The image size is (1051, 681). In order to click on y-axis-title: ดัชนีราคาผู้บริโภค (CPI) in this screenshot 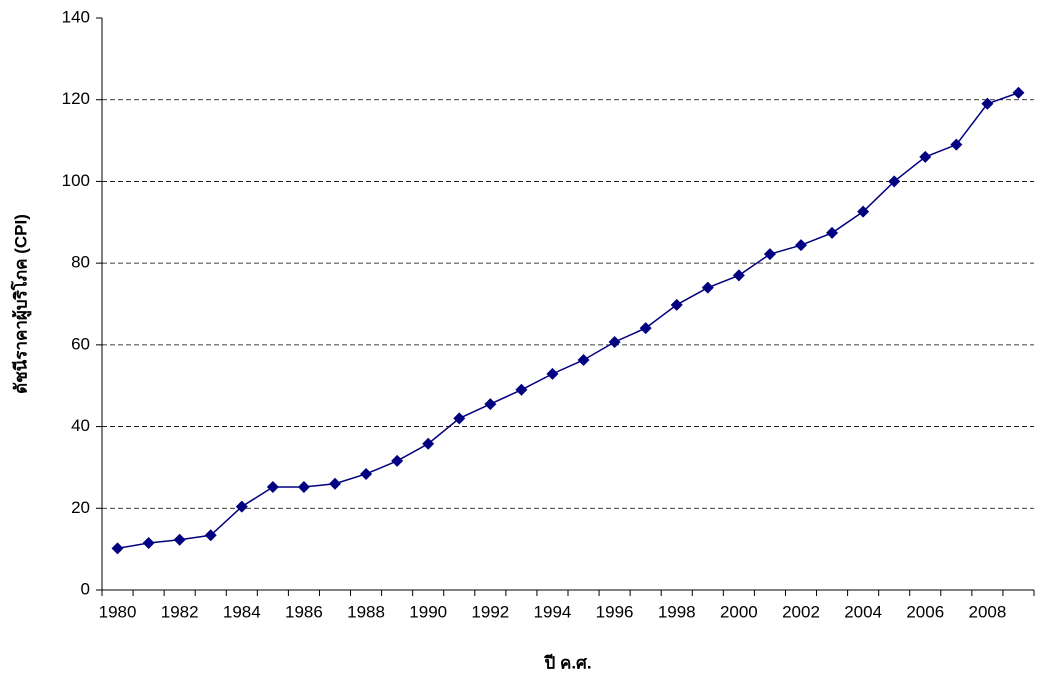, I will do `click(21, 304)`.